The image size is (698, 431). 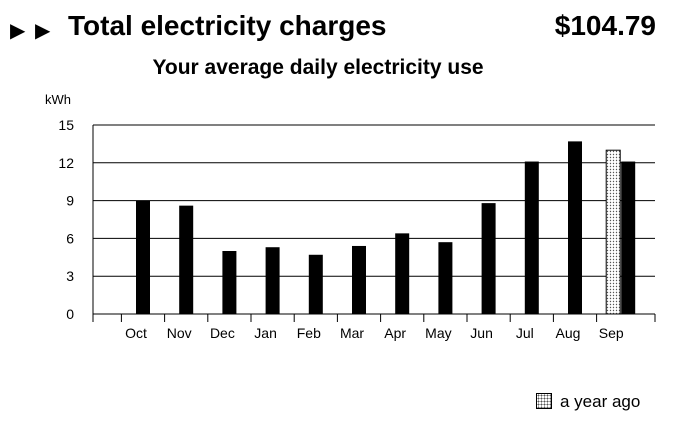 What do you see at coordinates (318, 67) in the screenshot?
I see `chart-title: Your average daily electricity use` at bounding box center [318, 67].